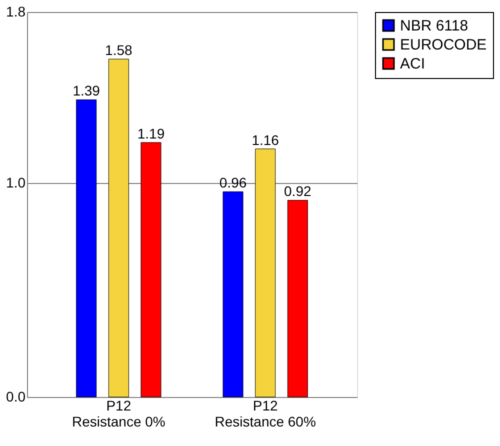 Image resolution: width=500 pixels, height=446 pixels. I want to click on data-label: 0.92, so click(298, 191).